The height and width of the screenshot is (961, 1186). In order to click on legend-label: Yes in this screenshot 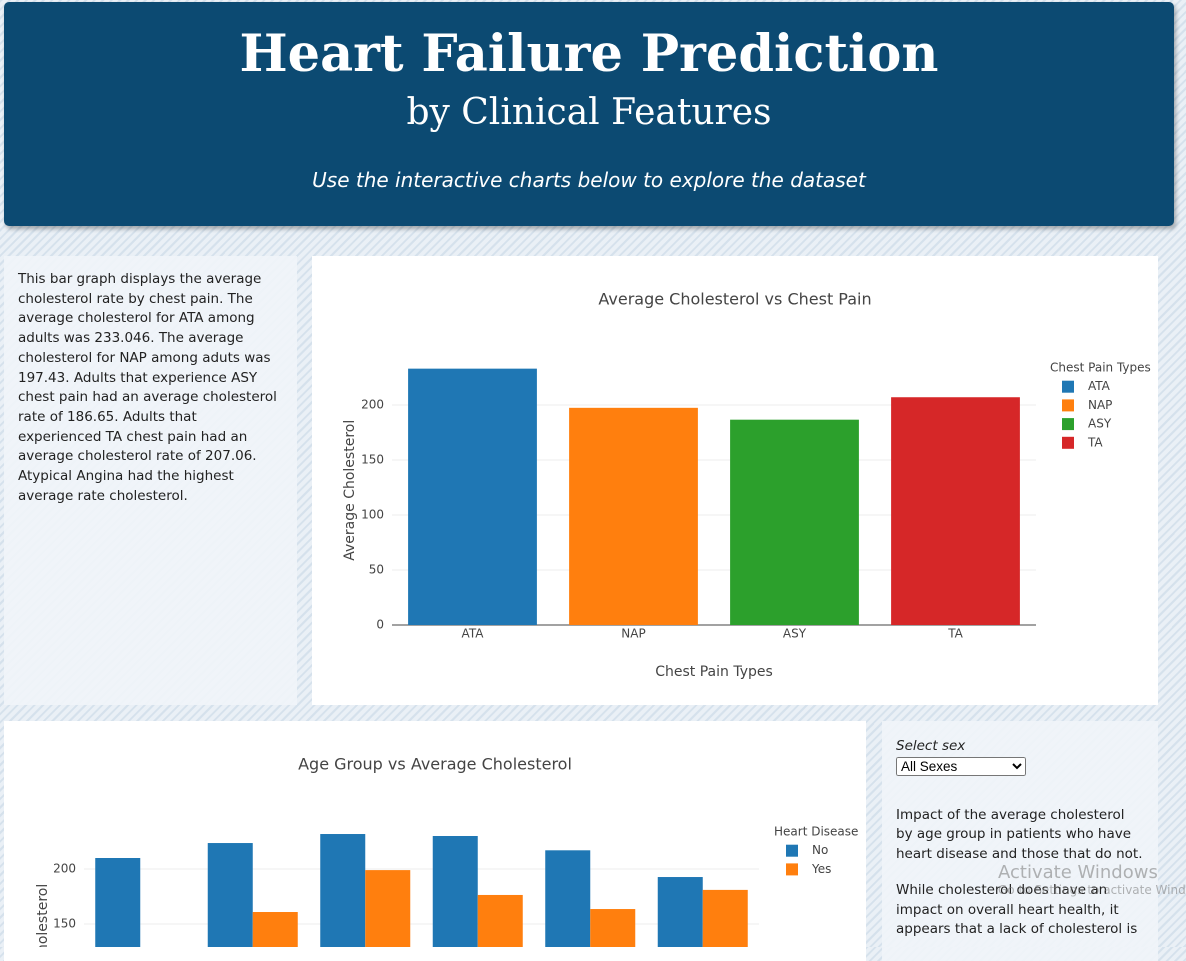, I will do `click(821, 869)`.